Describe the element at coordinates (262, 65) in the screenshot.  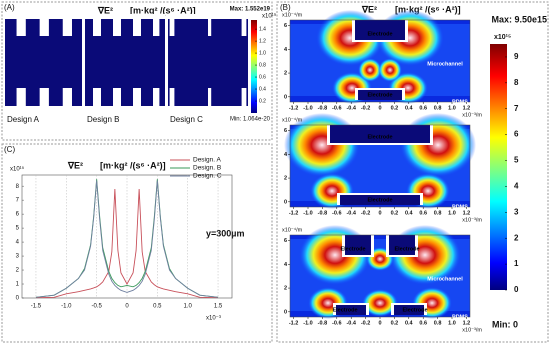
I see `colorbar-tick-label: 0.8` at that location.